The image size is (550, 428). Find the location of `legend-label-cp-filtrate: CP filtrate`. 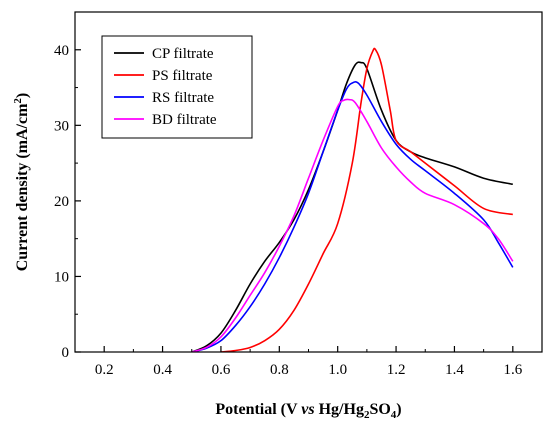

legend-label-cp-filtrate: CP filtrate is located at coordinates (183, 54).